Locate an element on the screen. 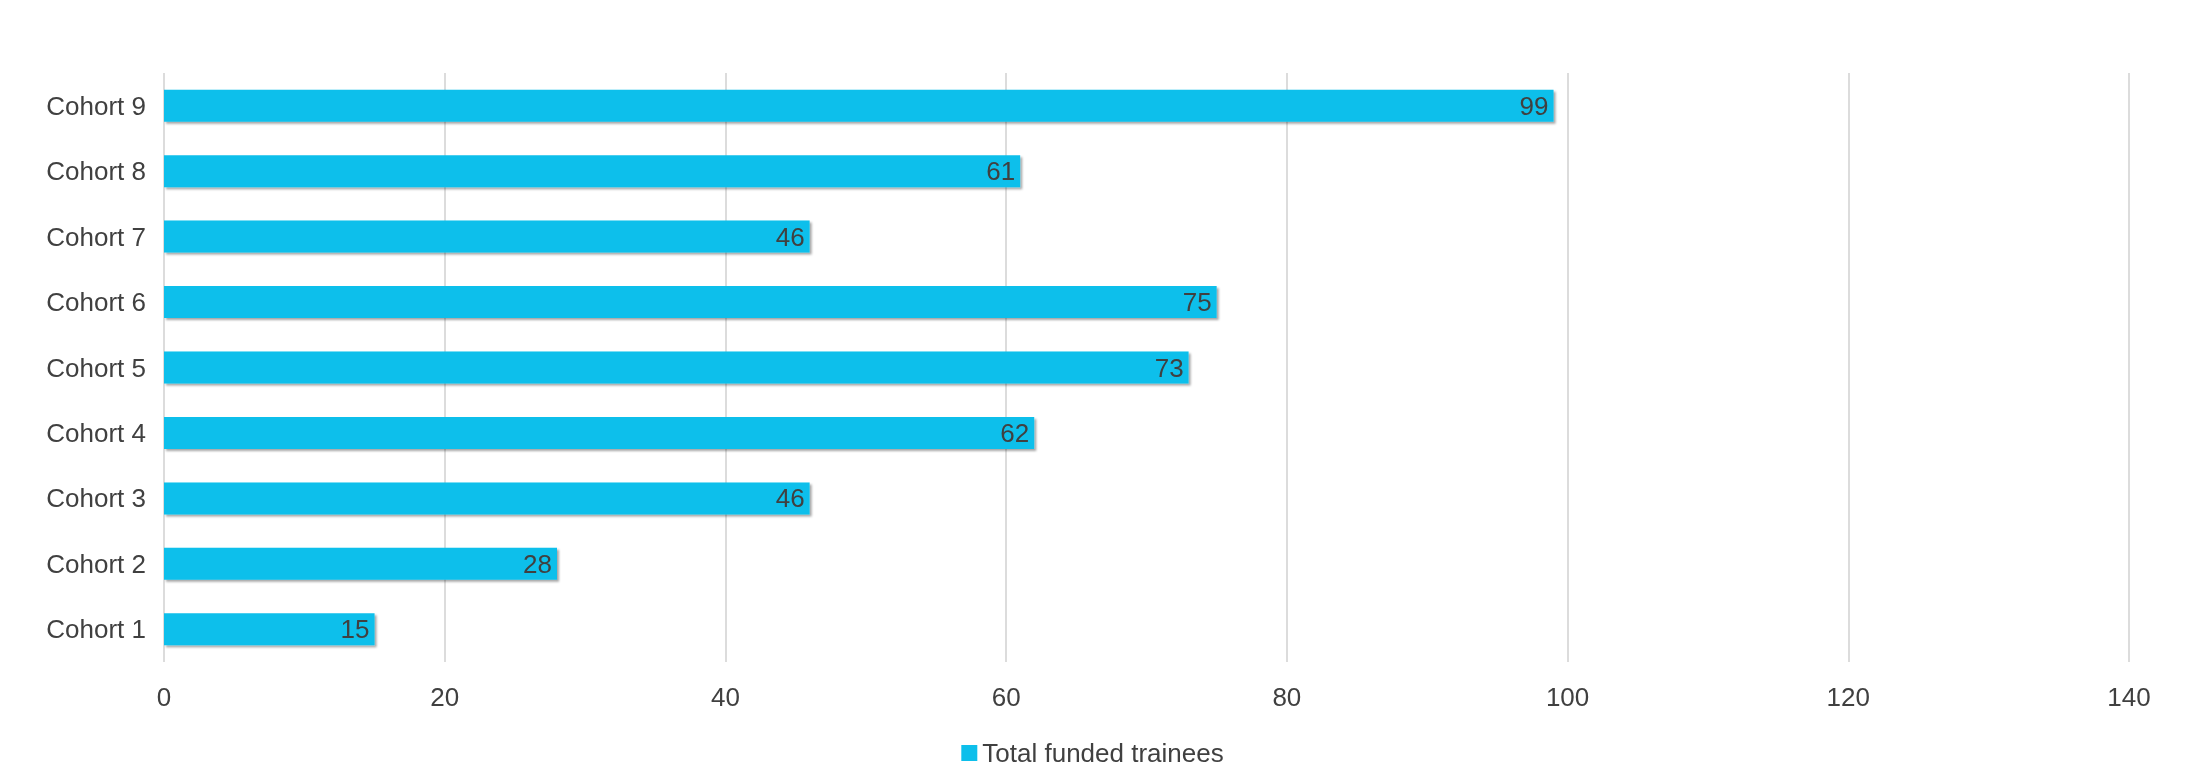 The height and width of the screenshot is (773, 2185). y-tick-label: Cohort 2 is located at coordinates (96, 563).